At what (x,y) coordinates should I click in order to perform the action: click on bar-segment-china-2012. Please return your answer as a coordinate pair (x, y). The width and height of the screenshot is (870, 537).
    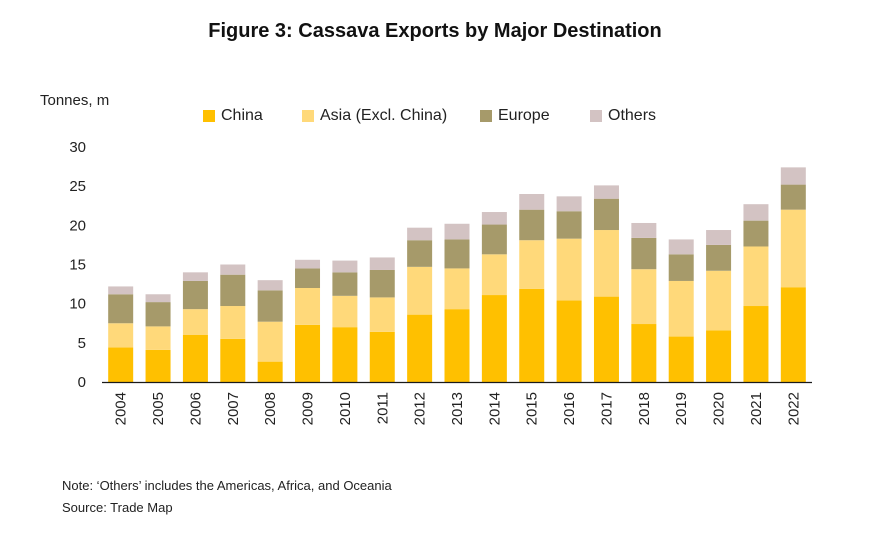
    Looking at the image, I should click on (420, 348).